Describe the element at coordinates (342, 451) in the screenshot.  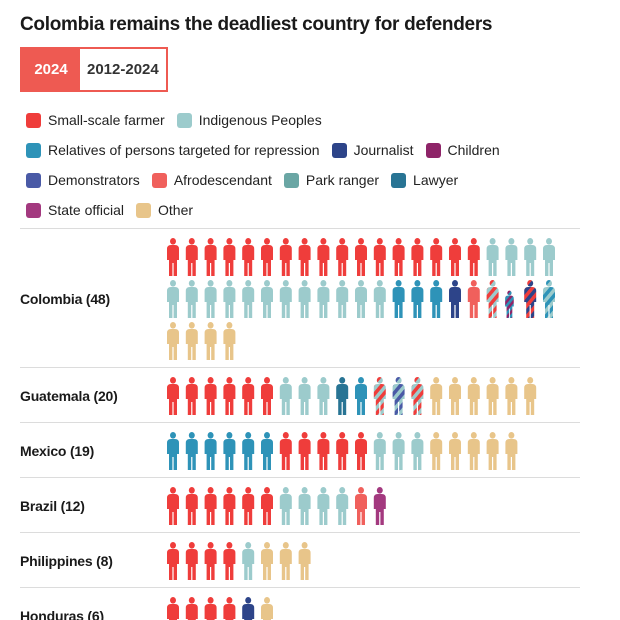
I see `figure-mexico-farmer` at that location.